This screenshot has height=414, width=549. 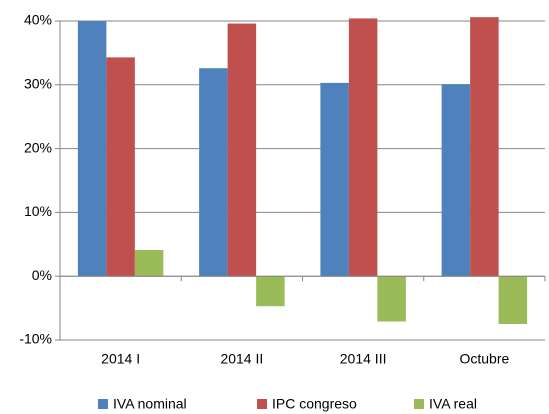 What do you see at coordinates (241, 359) in the screenshot?
I see `x-tick-label: 2014 II` at bounding box center [241, 359].